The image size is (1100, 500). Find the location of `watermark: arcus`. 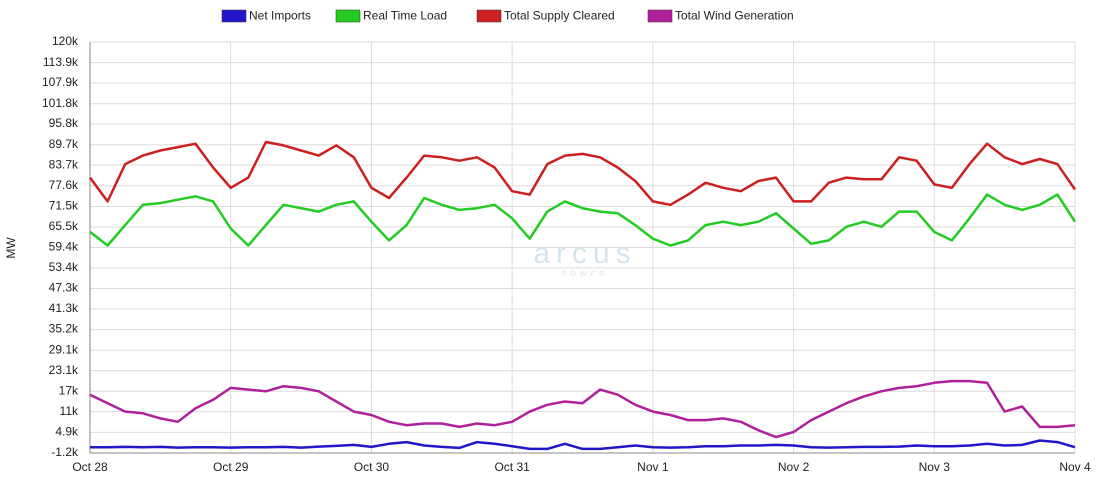

watermark: arcus is located at coordinates (584, 253).